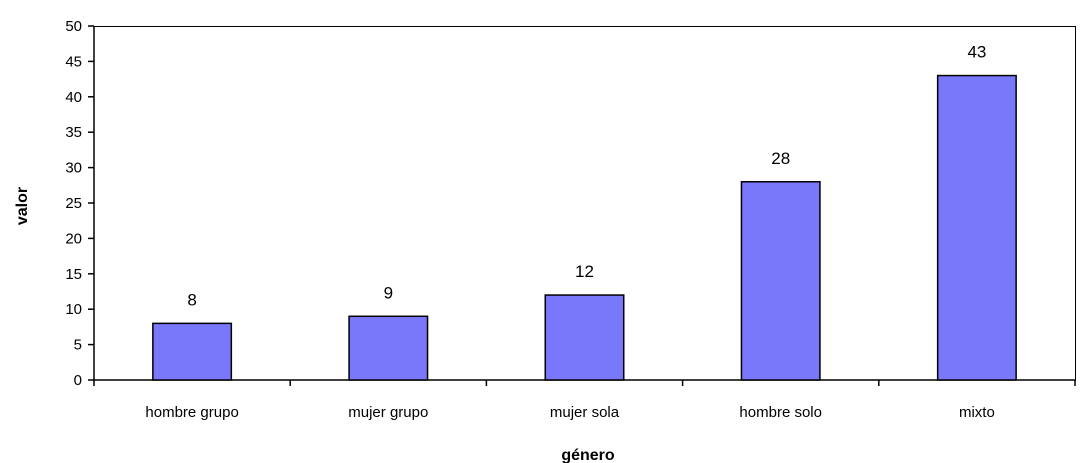 The image size is (1081, 463). Describe the element at coordinates (73, 203) in the screenshot. I see `y-tick-label: 25` at that location.